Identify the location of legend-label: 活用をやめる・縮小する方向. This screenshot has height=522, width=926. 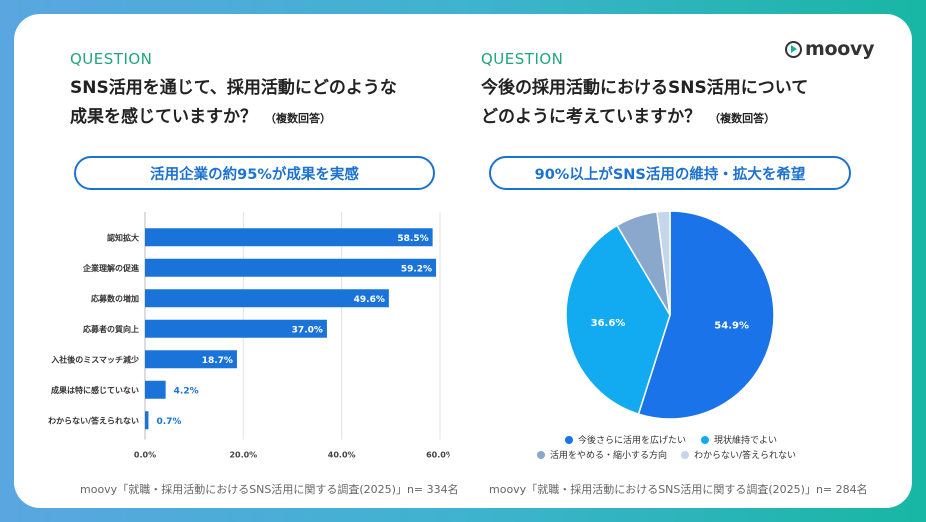
(609, 456).